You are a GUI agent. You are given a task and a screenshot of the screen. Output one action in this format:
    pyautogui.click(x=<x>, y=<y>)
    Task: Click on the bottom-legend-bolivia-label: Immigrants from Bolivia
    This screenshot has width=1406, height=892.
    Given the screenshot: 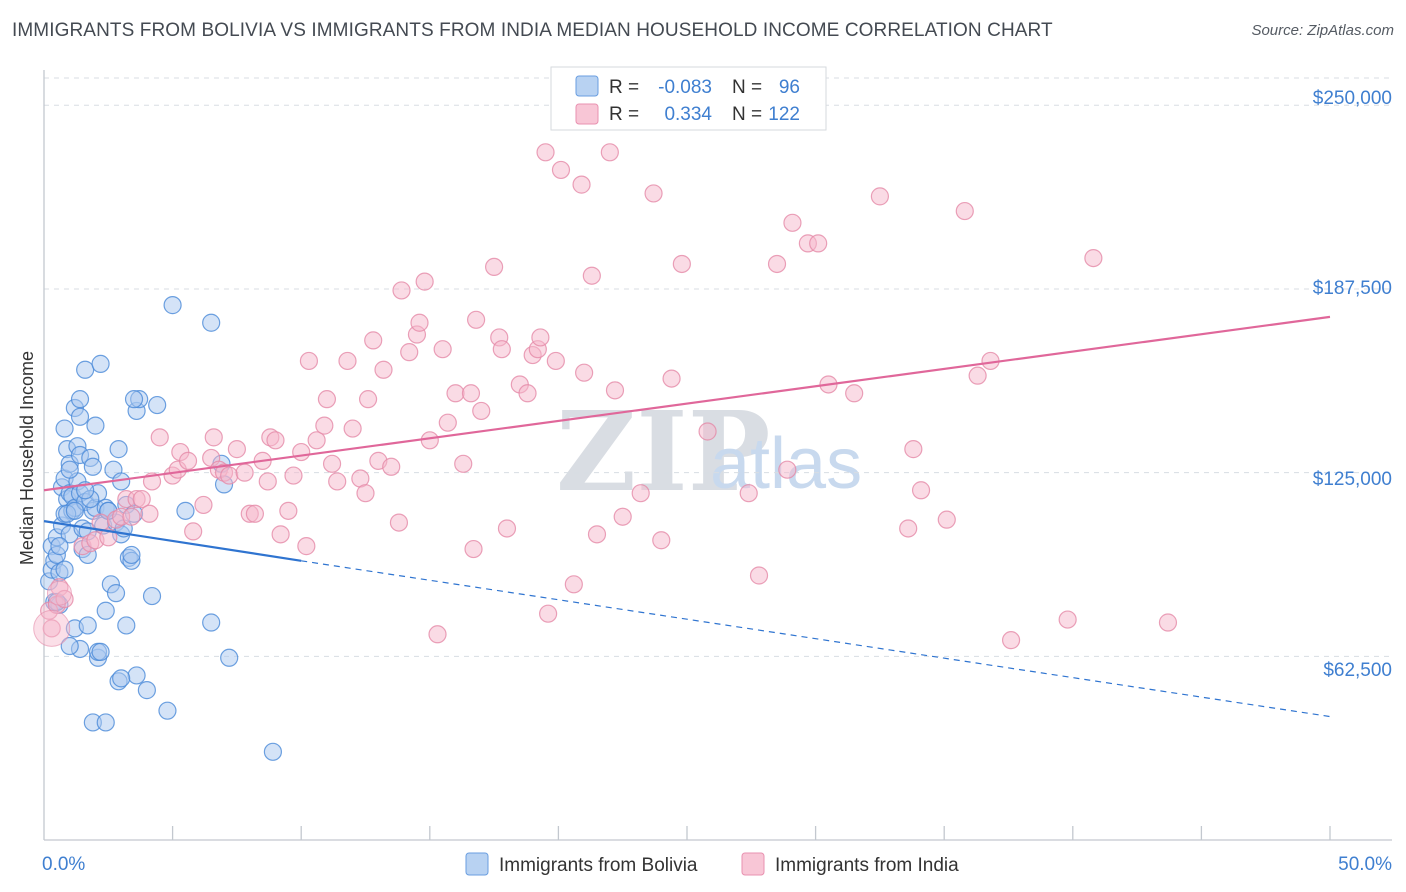 What is the action you would take?
    pyautogui.click(x=598, y=865)
    